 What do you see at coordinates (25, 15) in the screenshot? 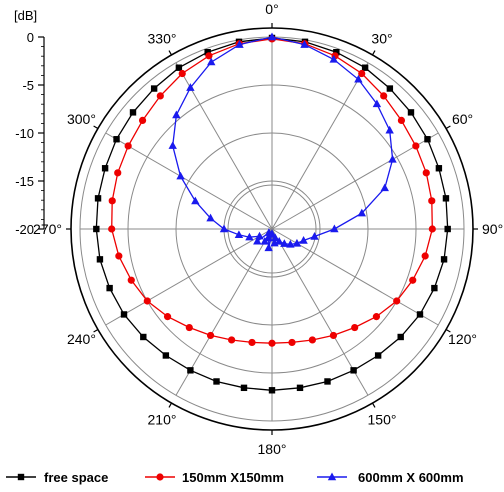
I see `unit-label: [dB]` at bounding box center [25, 15].